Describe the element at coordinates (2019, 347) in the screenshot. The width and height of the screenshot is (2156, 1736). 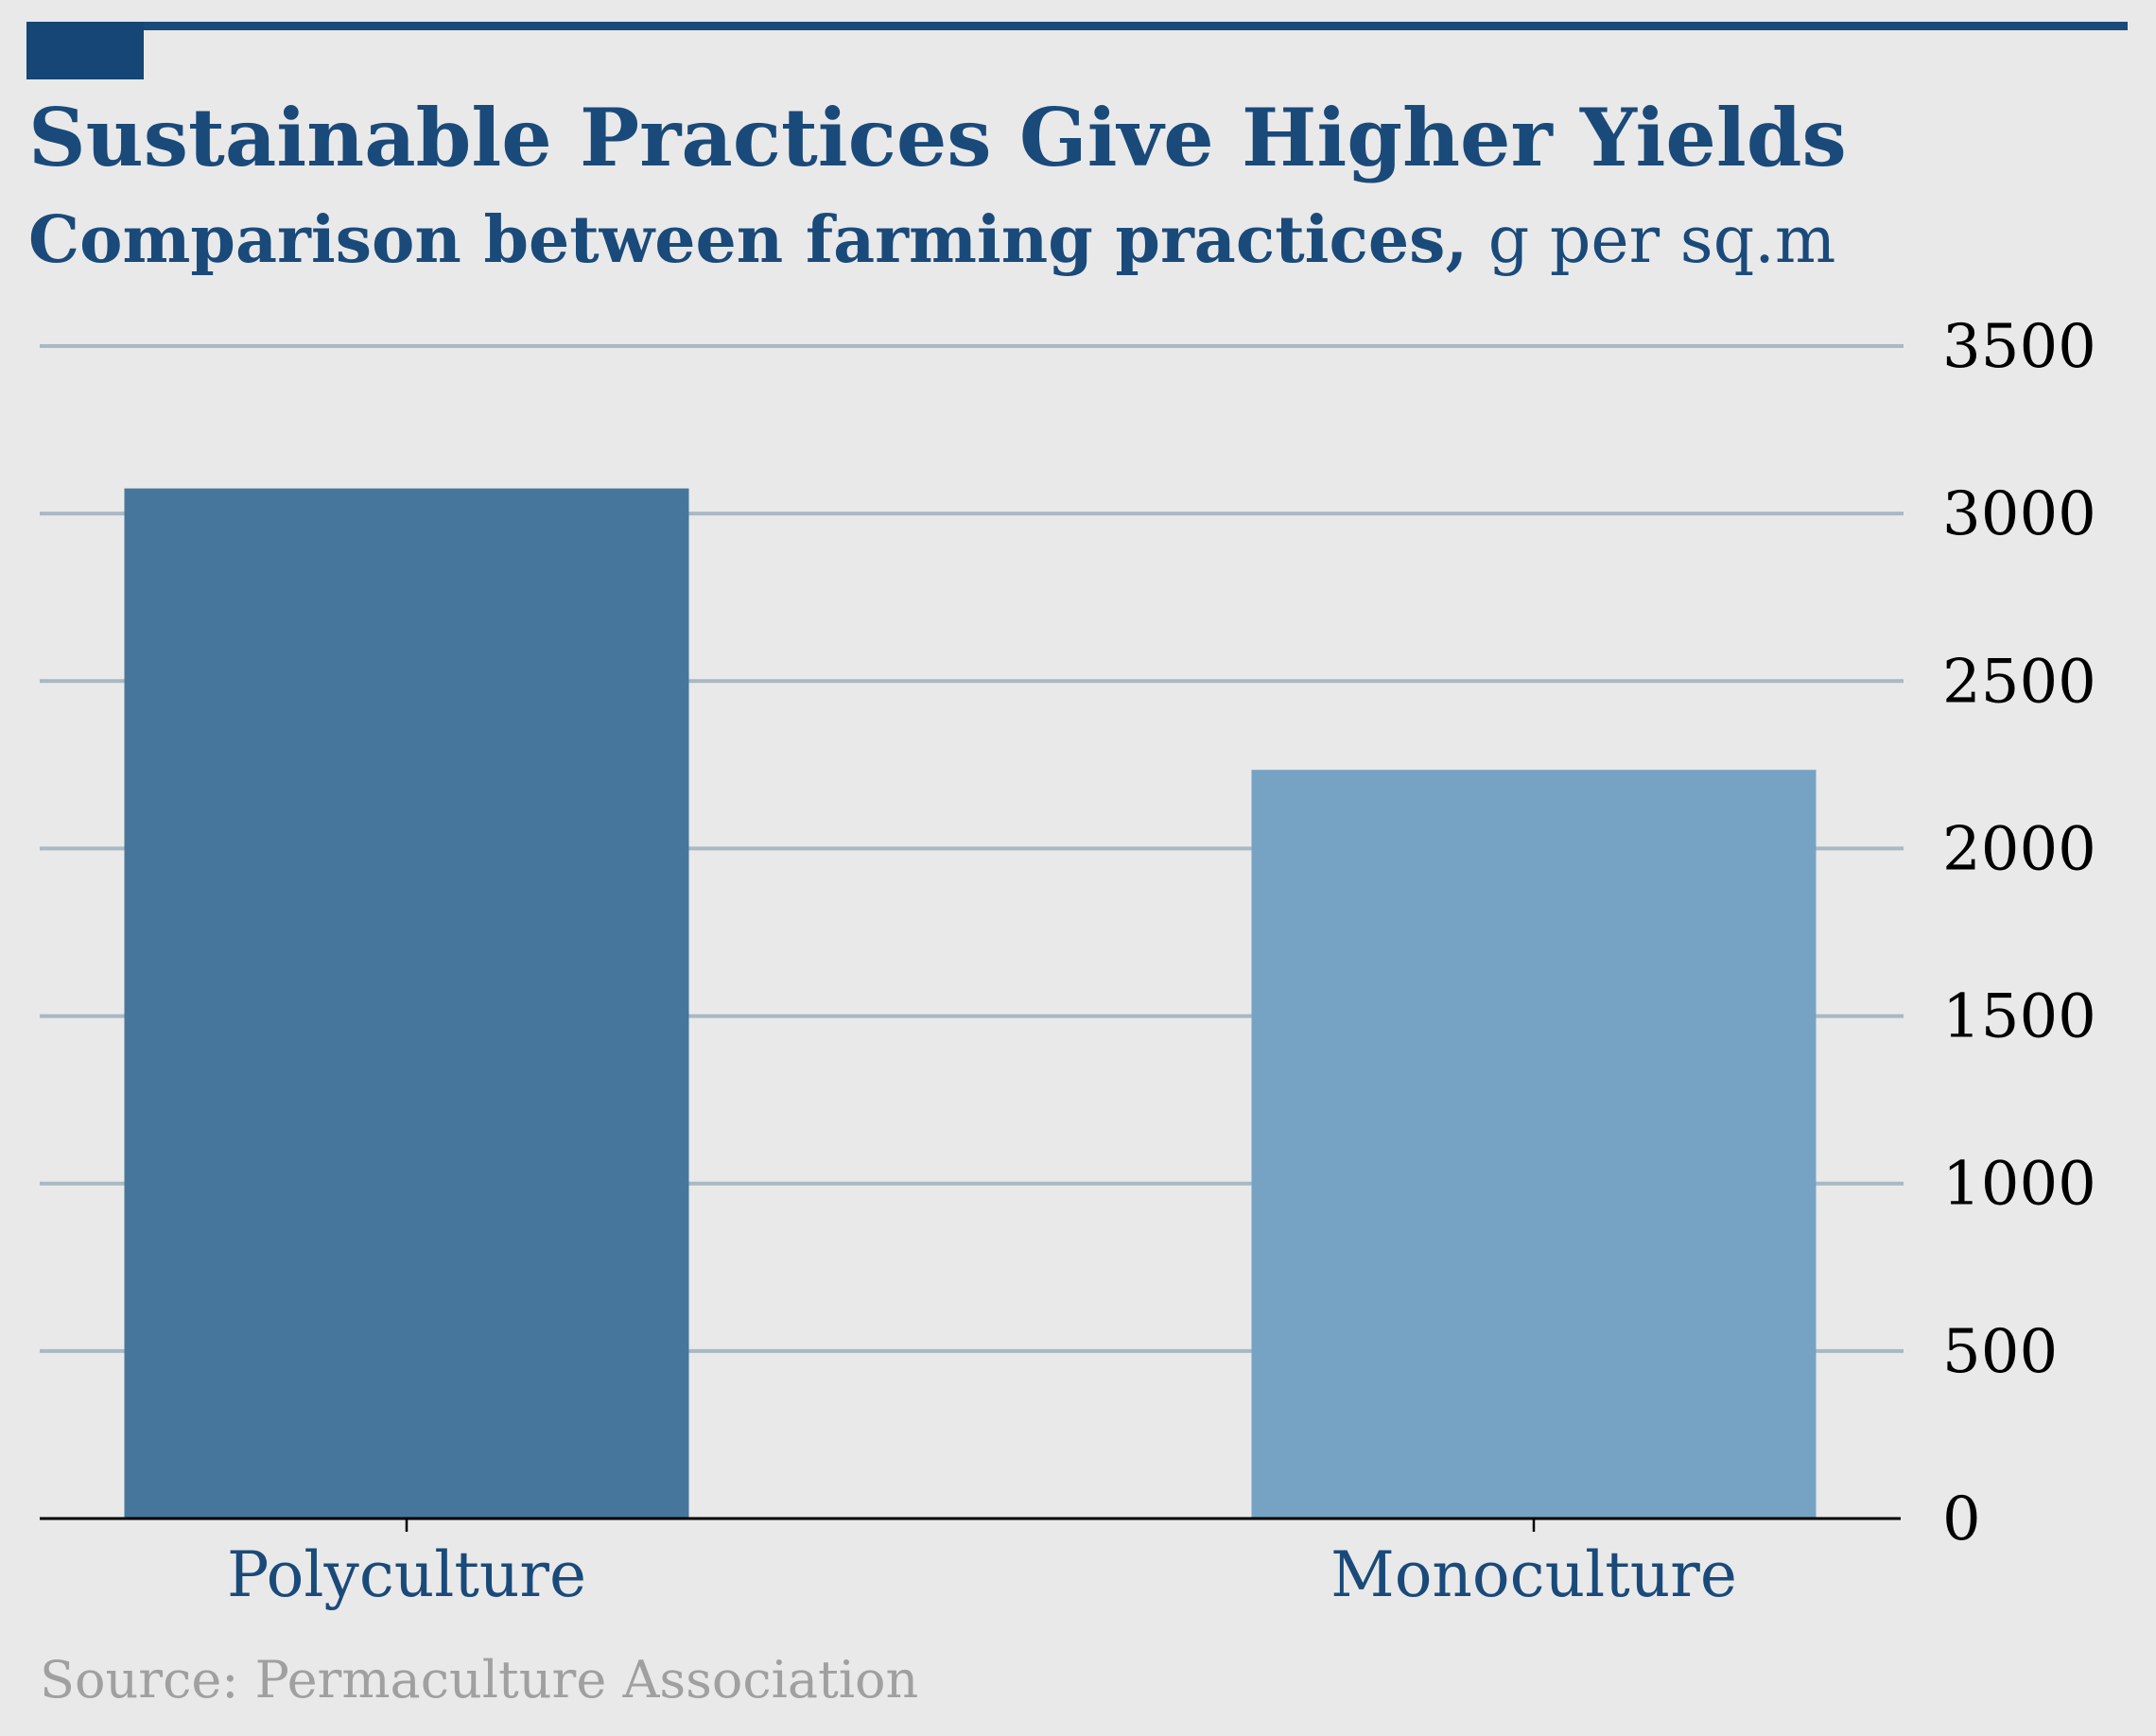
I see `y-tick-label-3500: 3500` at that location.